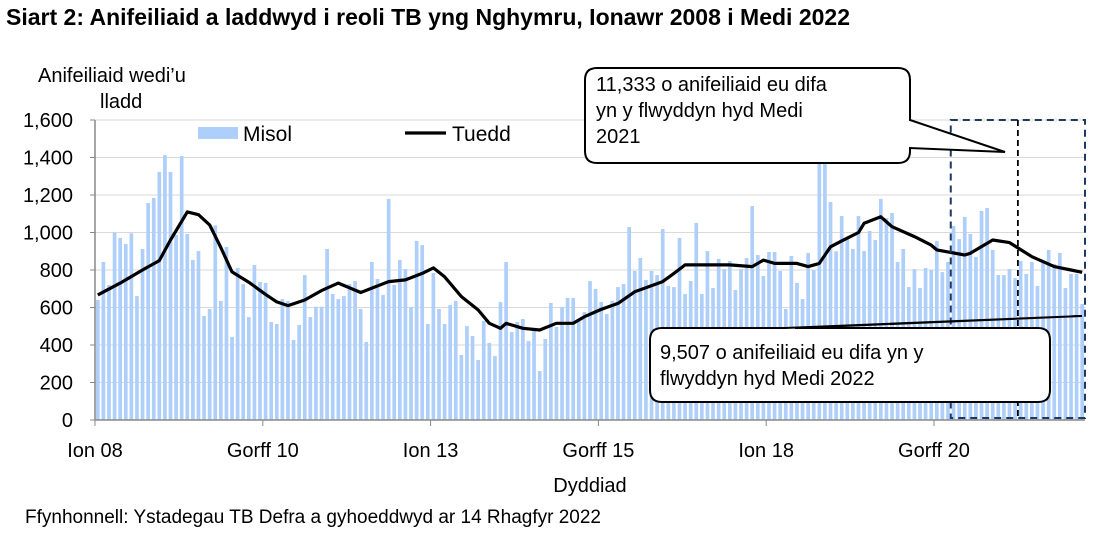  I want to click on x-tick-label: Ion 13, so click(431, 451).